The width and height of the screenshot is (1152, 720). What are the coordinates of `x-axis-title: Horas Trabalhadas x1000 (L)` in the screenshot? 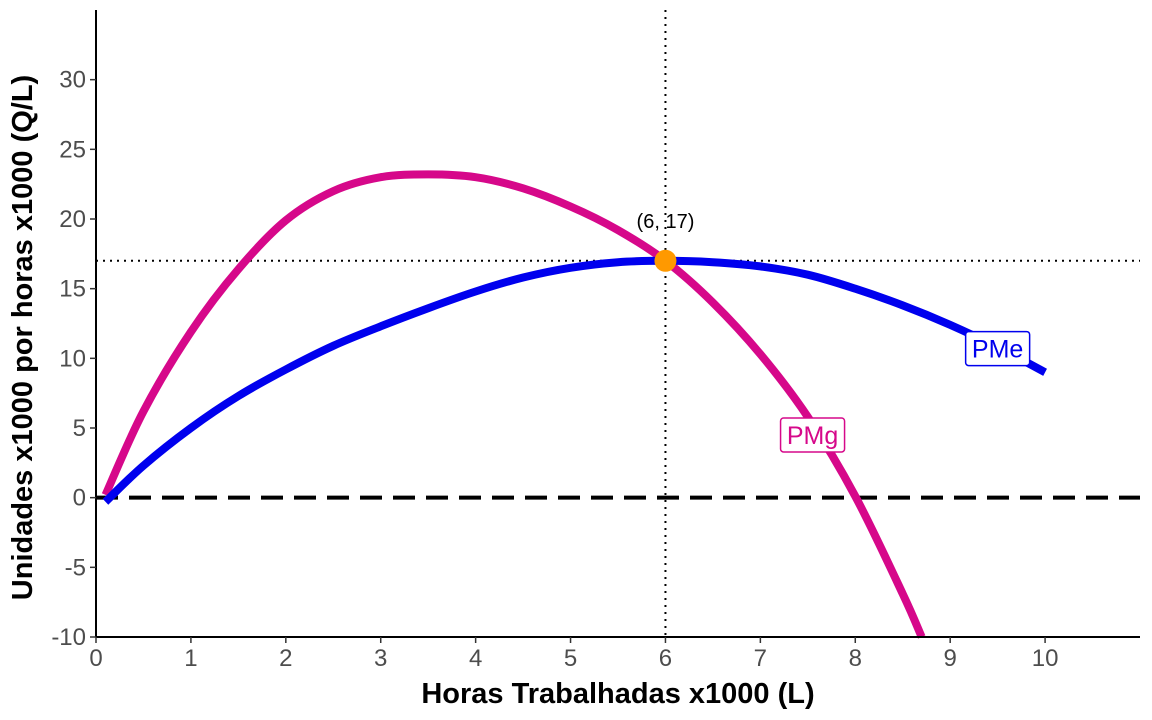 It's located at (617, 694).